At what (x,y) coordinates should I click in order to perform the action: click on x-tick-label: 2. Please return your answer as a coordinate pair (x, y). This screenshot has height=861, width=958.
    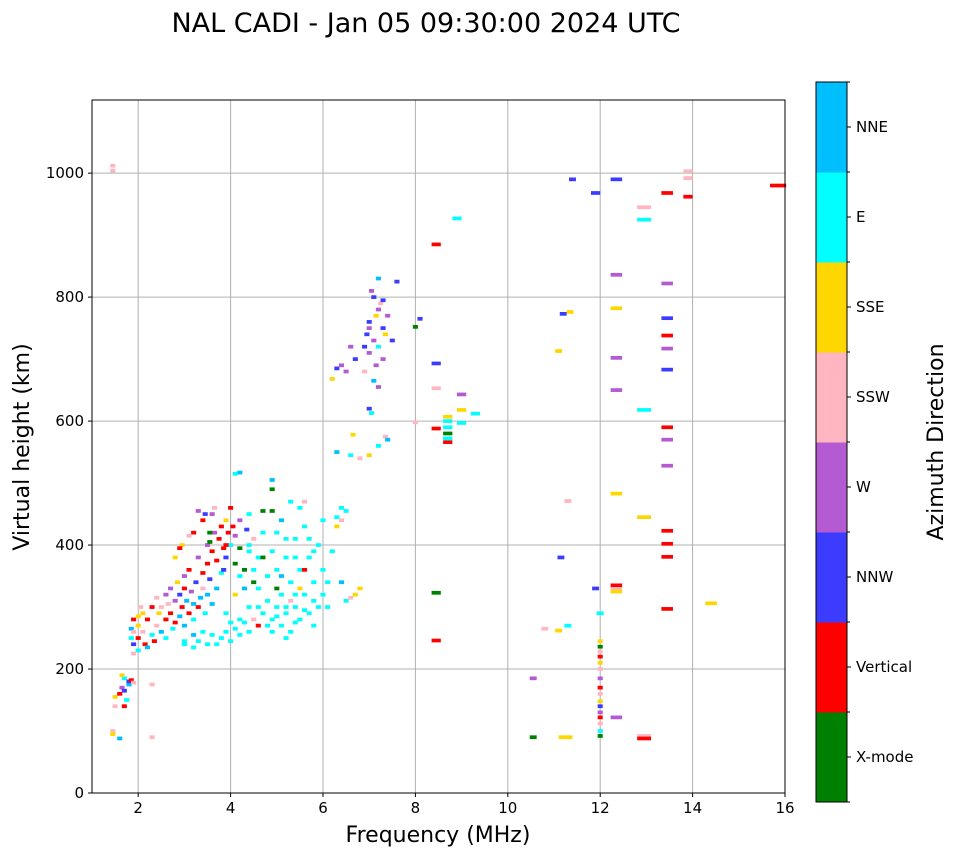
    Looking at the image, I should click on (138, 808).